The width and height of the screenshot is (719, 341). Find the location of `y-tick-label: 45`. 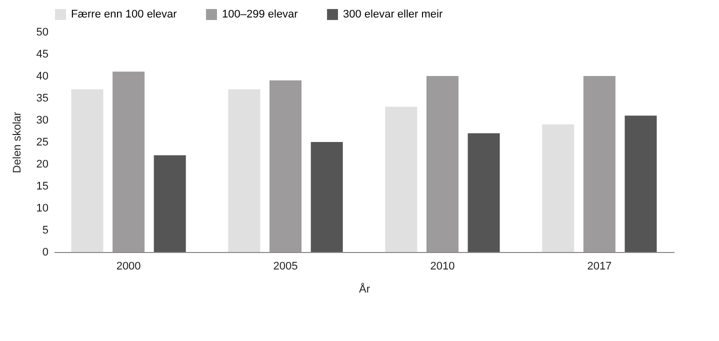

y-tick-label: 45 is located at coordinates (42, 54).